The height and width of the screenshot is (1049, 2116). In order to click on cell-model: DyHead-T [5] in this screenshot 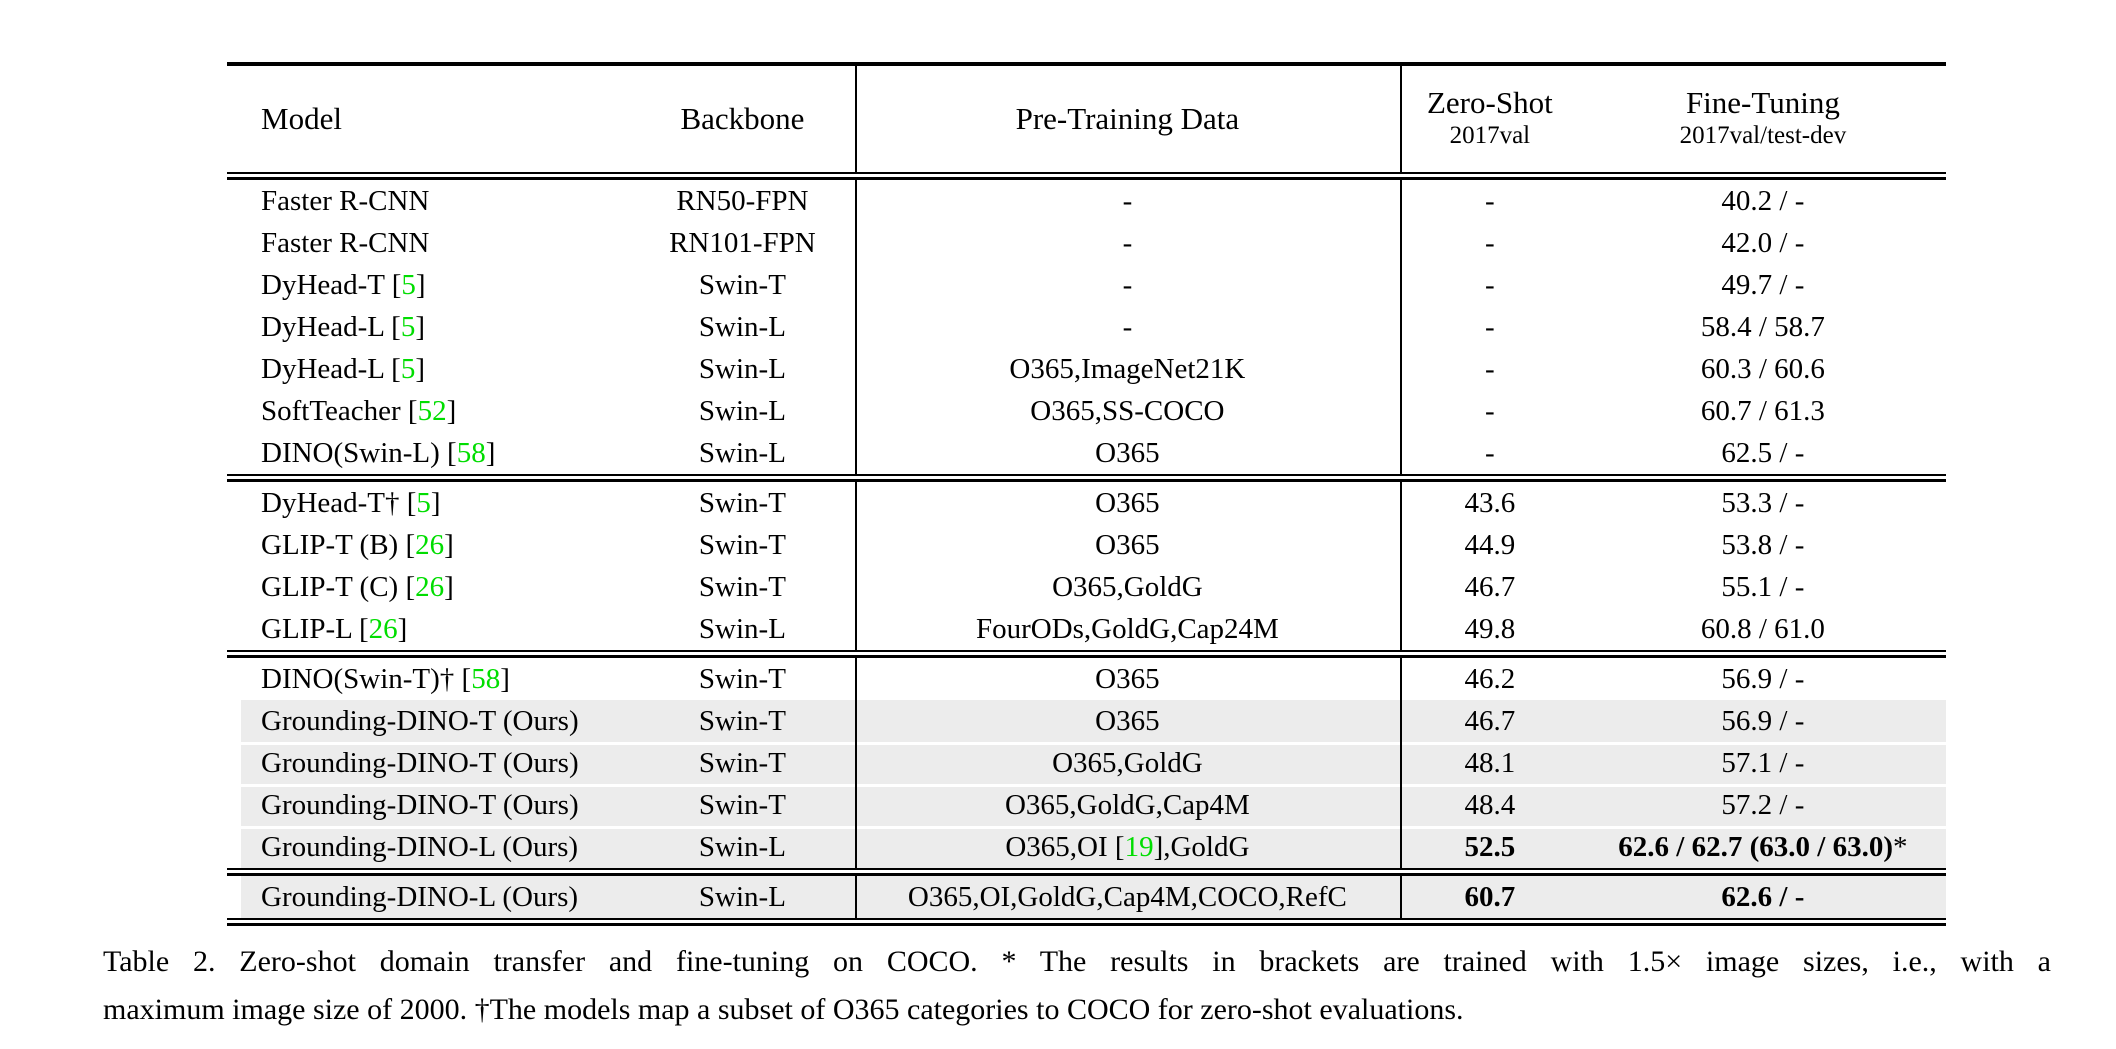, I will do `click(428, 285)`.